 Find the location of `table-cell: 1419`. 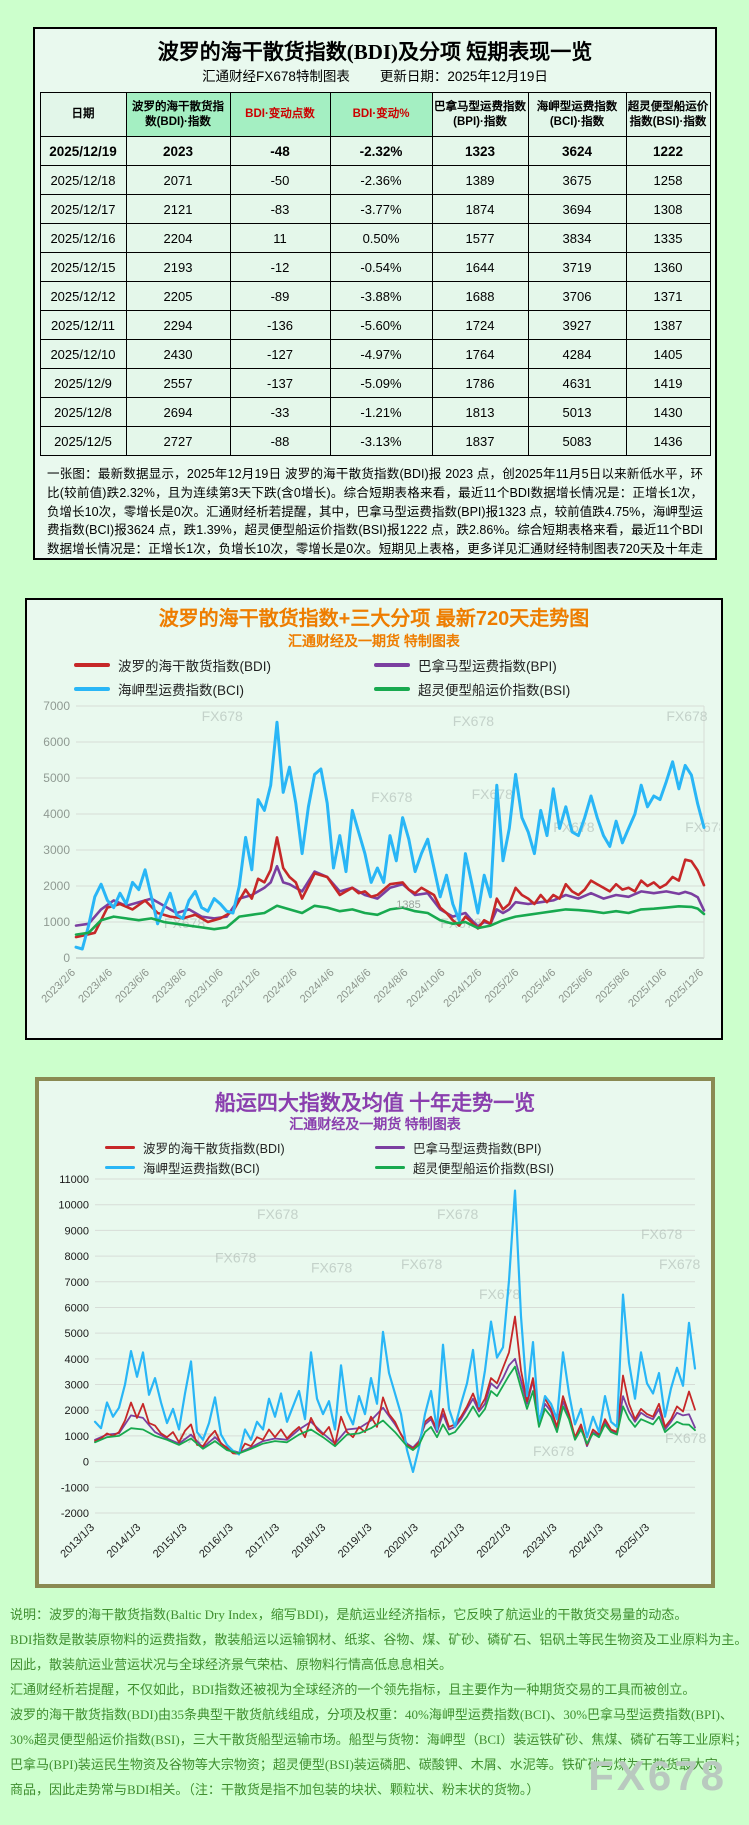

table-cell: 1419 is located at coordinates (668, 383).